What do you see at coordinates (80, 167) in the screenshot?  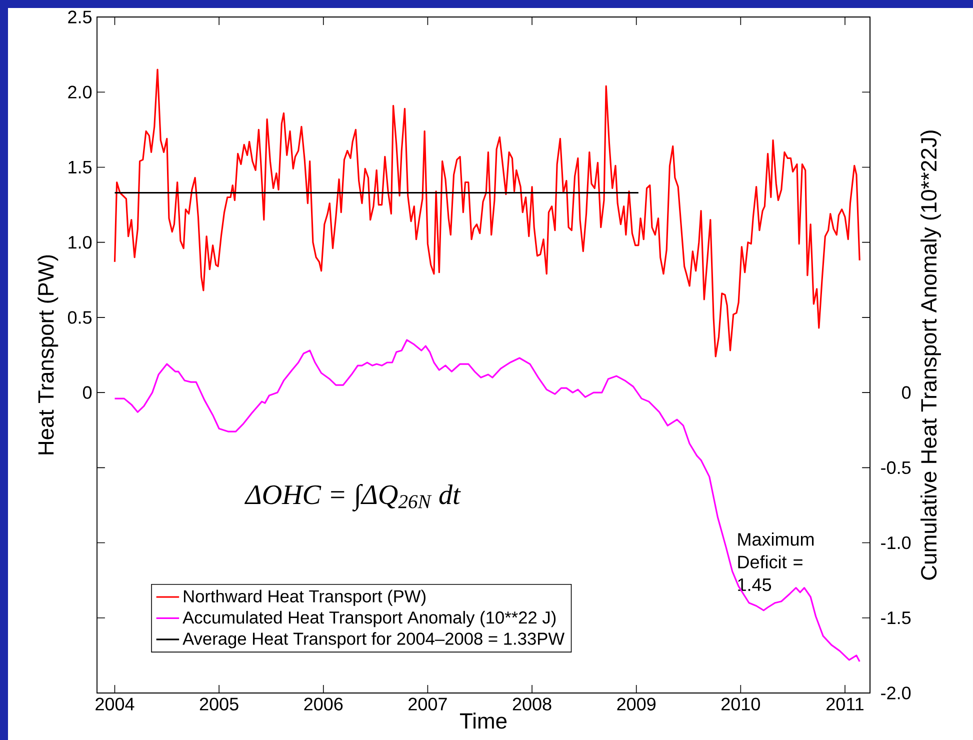 I see `y-tick-label: 1.5` at bounding box center [80, 167].